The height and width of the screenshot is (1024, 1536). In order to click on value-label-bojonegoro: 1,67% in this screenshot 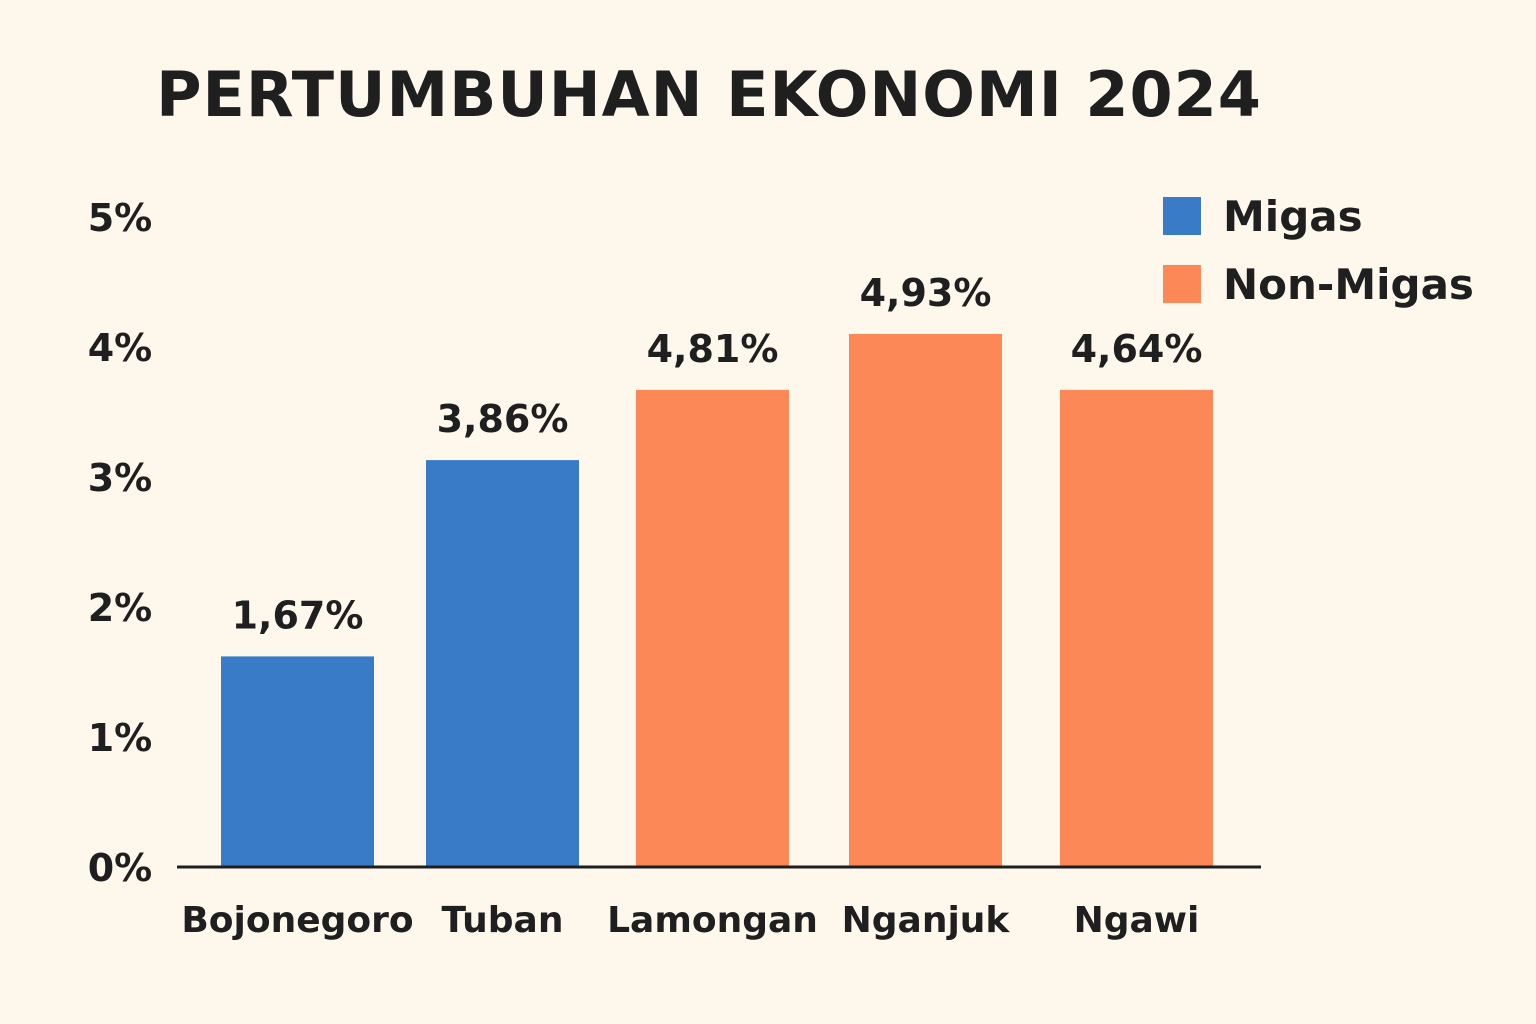, I will do `click(298, 615)`.